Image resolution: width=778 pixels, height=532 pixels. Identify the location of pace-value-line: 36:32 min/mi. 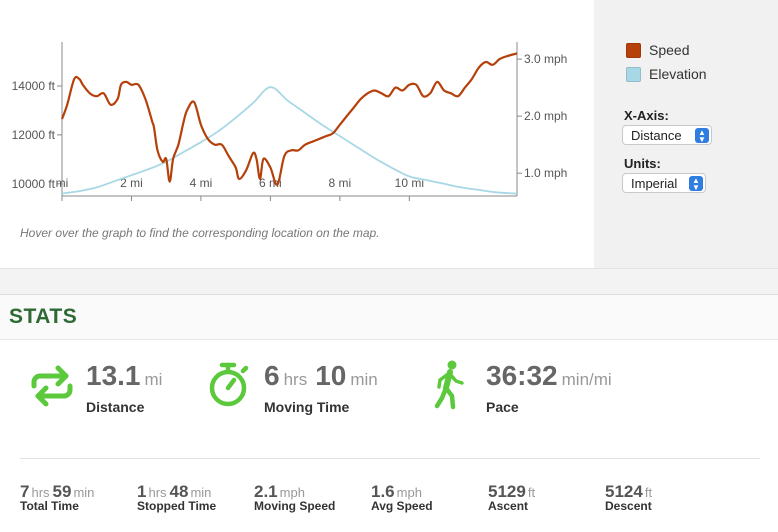
(553, 376).